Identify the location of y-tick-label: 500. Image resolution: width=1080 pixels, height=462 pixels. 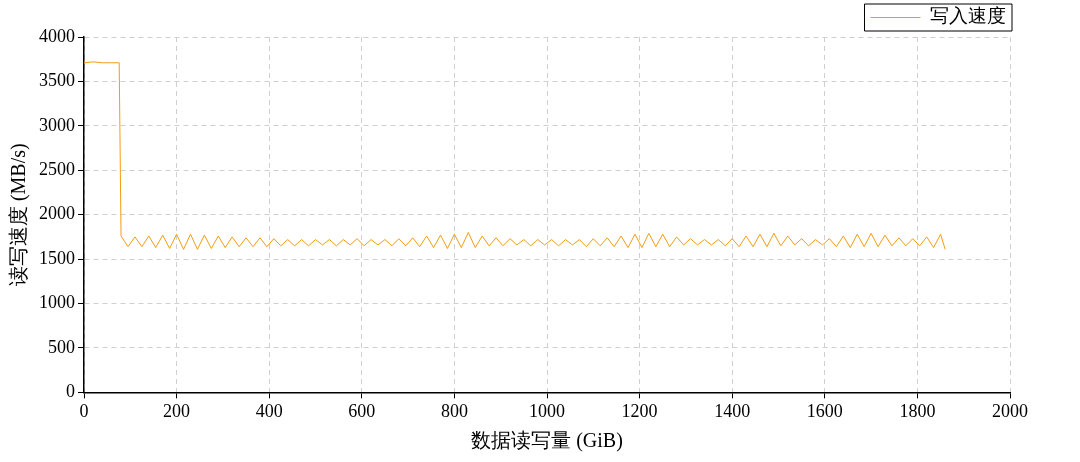
(61, 346).